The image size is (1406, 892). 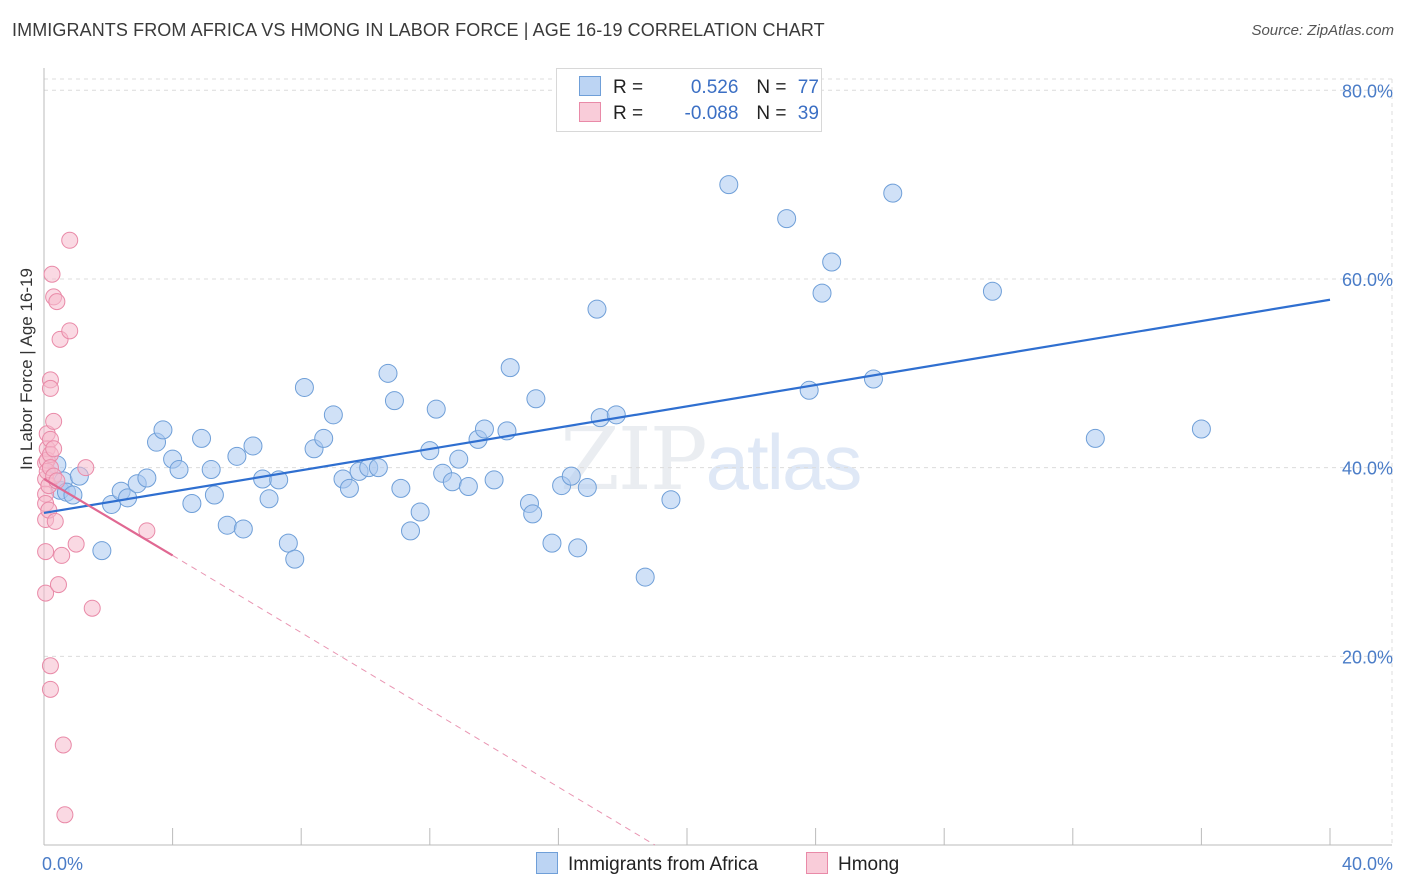 What do you see at coordinates (1367, 864) in the screenshot?
I see `x-tick-label: 40.0%` at bounding box center [1367, 864].